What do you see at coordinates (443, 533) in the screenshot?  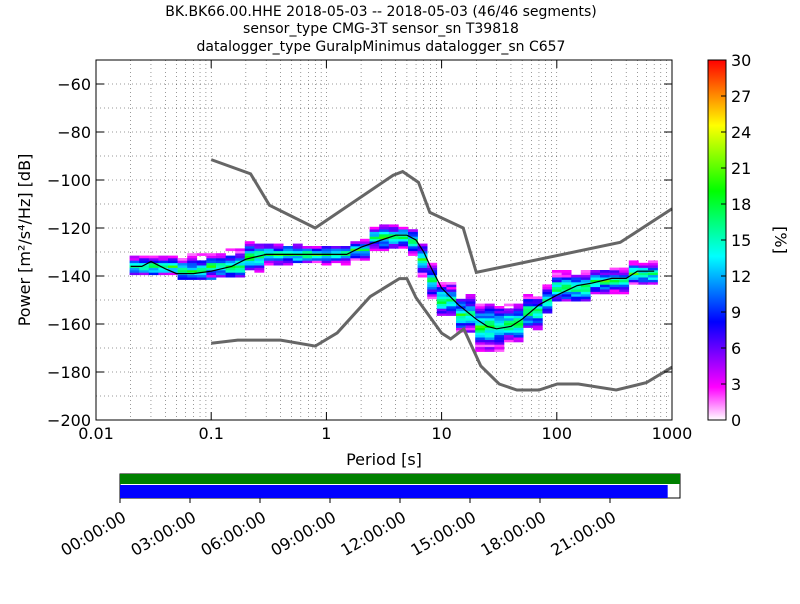 I see `coverage-time-label: 15:00:00` at bounding box center [443, 533].